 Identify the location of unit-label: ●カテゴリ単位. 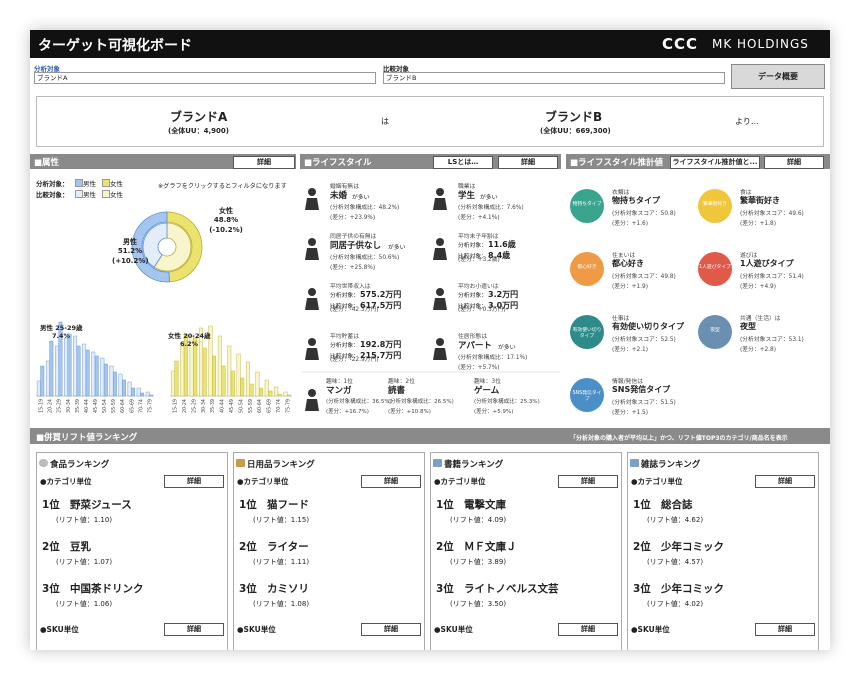
(66, 481).